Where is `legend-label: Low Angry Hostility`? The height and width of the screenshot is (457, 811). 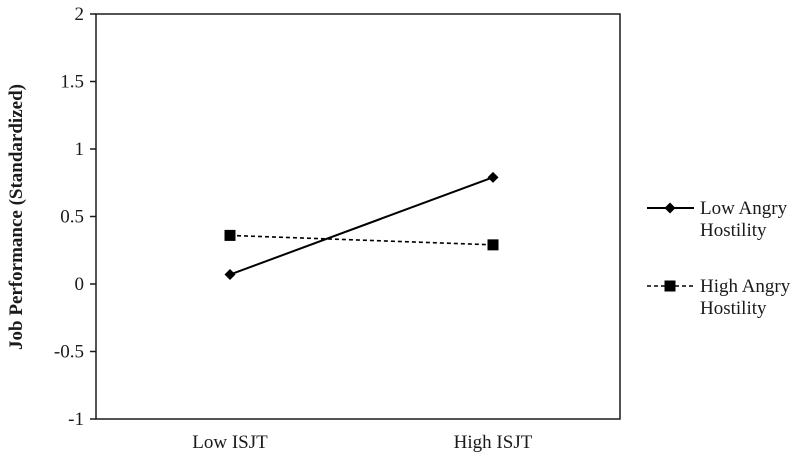
legend-label: Low Angry Hostility is located at coordinates (744, 219).